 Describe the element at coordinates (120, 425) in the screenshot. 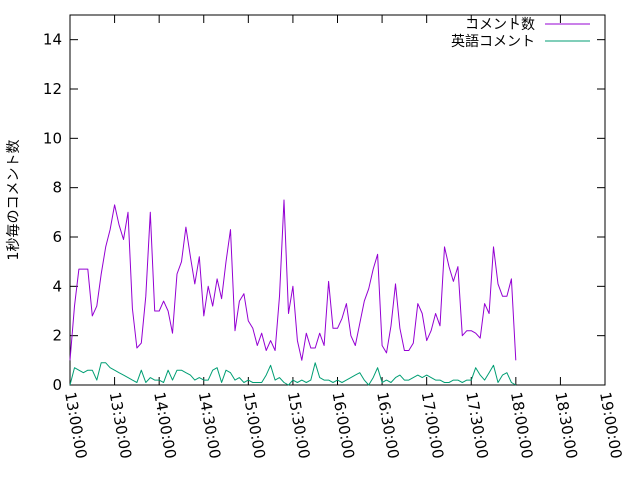

I see `x-tick-label-1: 13:30:00` at that location.